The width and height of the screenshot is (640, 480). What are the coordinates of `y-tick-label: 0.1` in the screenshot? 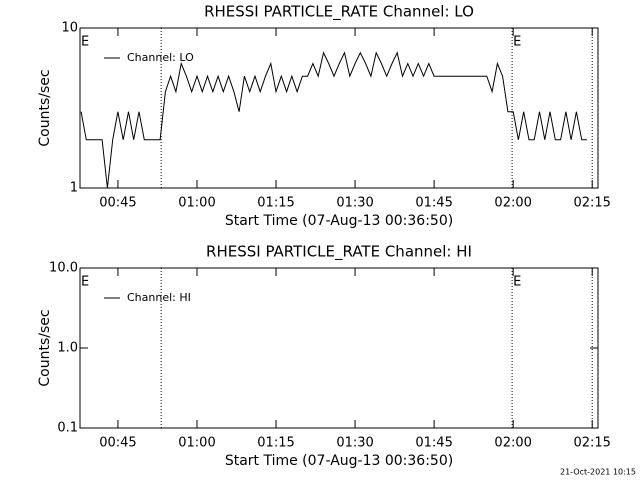 It's located at (67, 428).